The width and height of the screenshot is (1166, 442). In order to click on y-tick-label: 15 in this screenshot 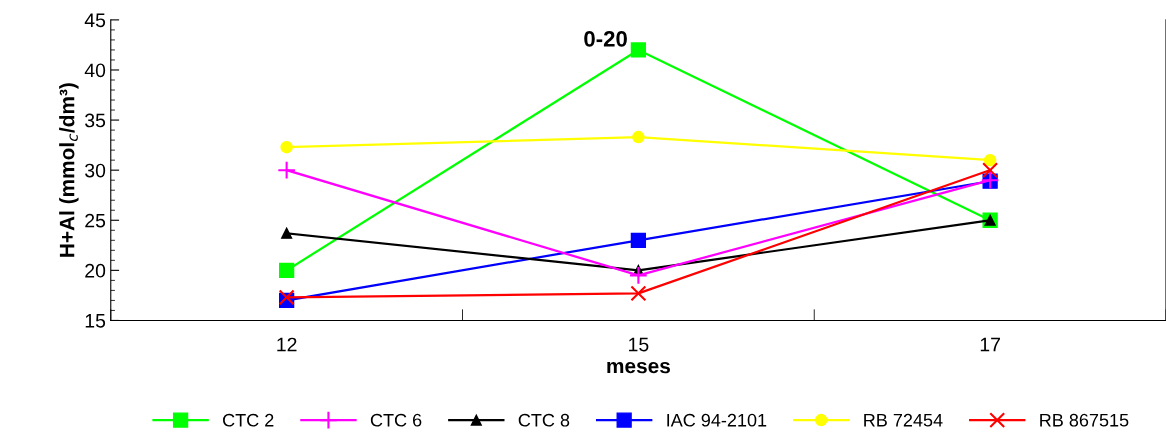, I will do `click(95, 321)`.